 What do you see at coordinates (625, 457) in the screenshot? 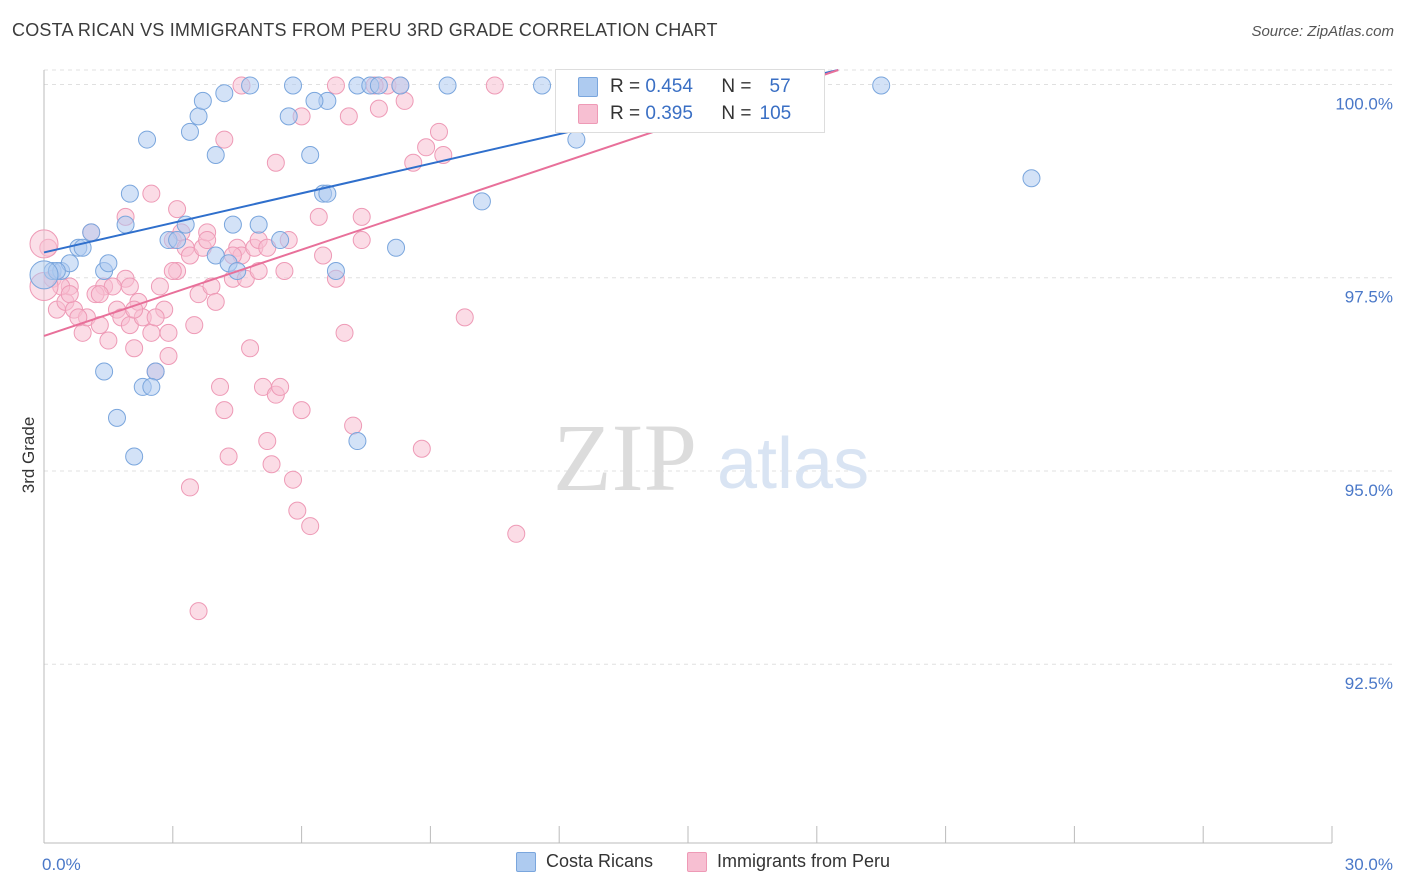
I see `watermark-zip: ZIP` at bounding box center [625, 457].